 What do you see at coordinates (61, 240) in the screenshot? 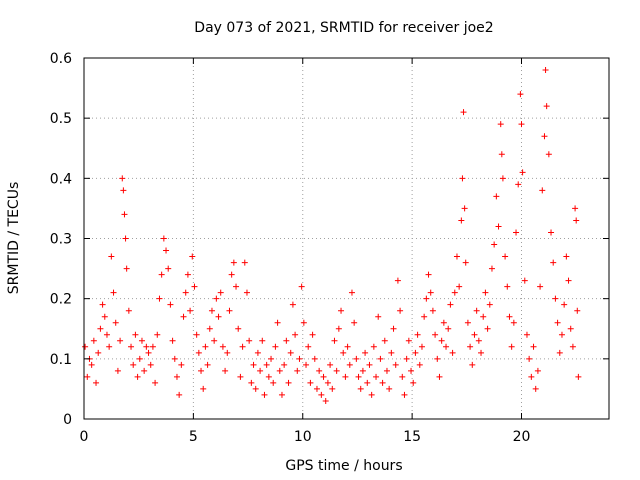
I see `y-tick-label: 0.3` at bounding box center [61, 240].